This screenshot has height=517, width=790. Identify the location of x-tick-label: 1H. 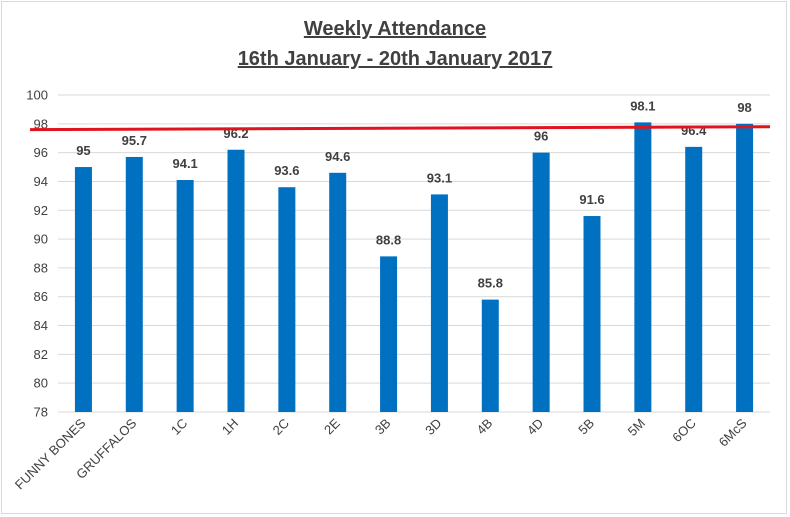
(230, 427).